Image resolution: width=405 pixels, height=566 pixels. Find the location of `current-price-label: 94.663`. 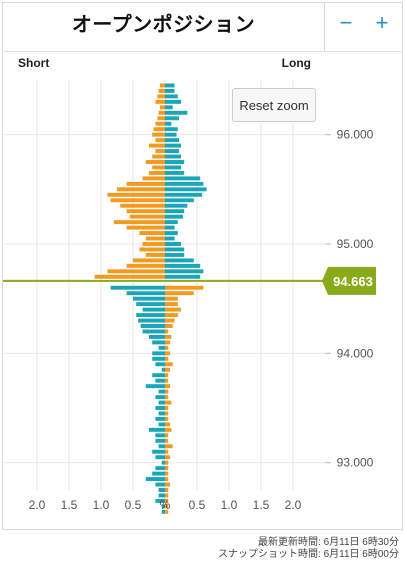

current-price-label: 94.663 is located at coordinates (353, 281).